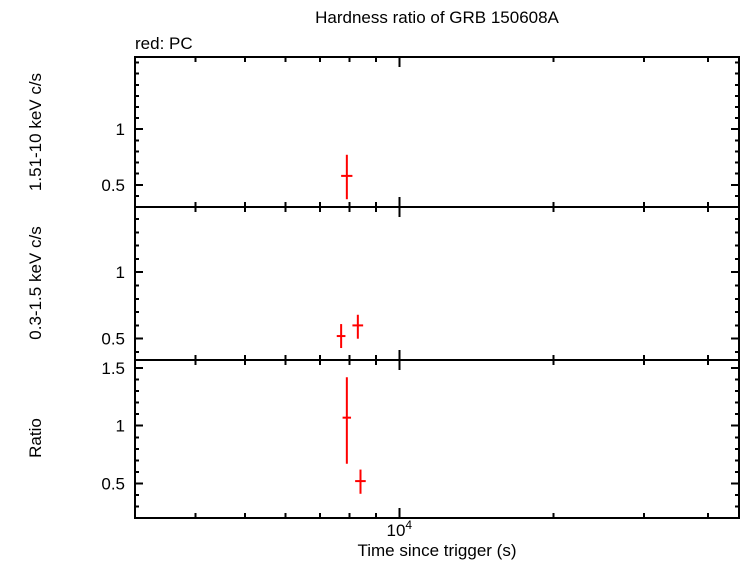 The image size is (742, 566). I want to click on y-tick-label: 1.5, so click(113, 368).